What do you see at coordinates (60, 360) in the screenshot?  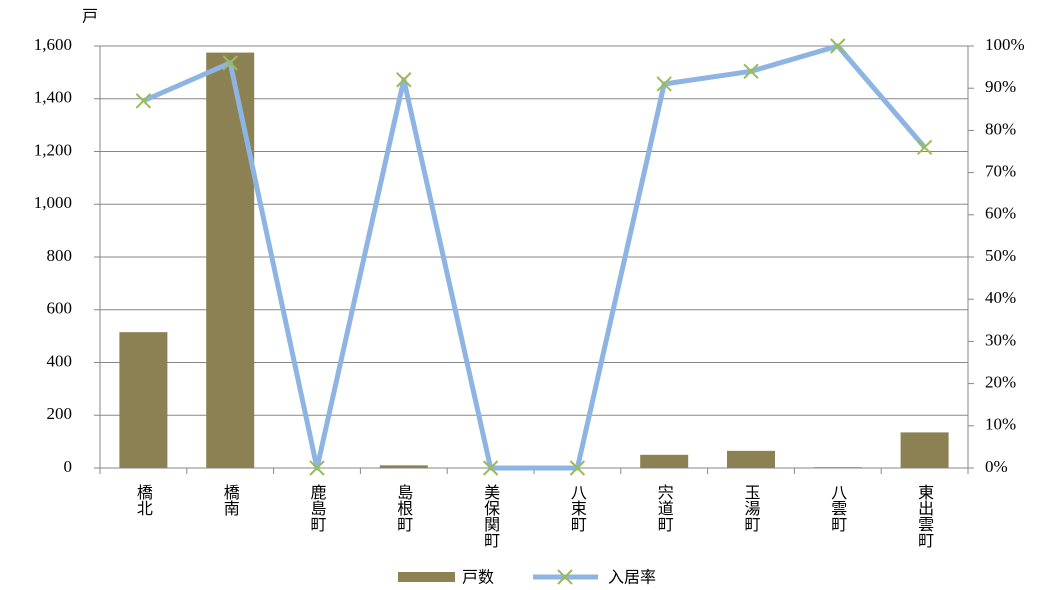 I see `y-tick-label: 400` at bounding box center [60, 360].